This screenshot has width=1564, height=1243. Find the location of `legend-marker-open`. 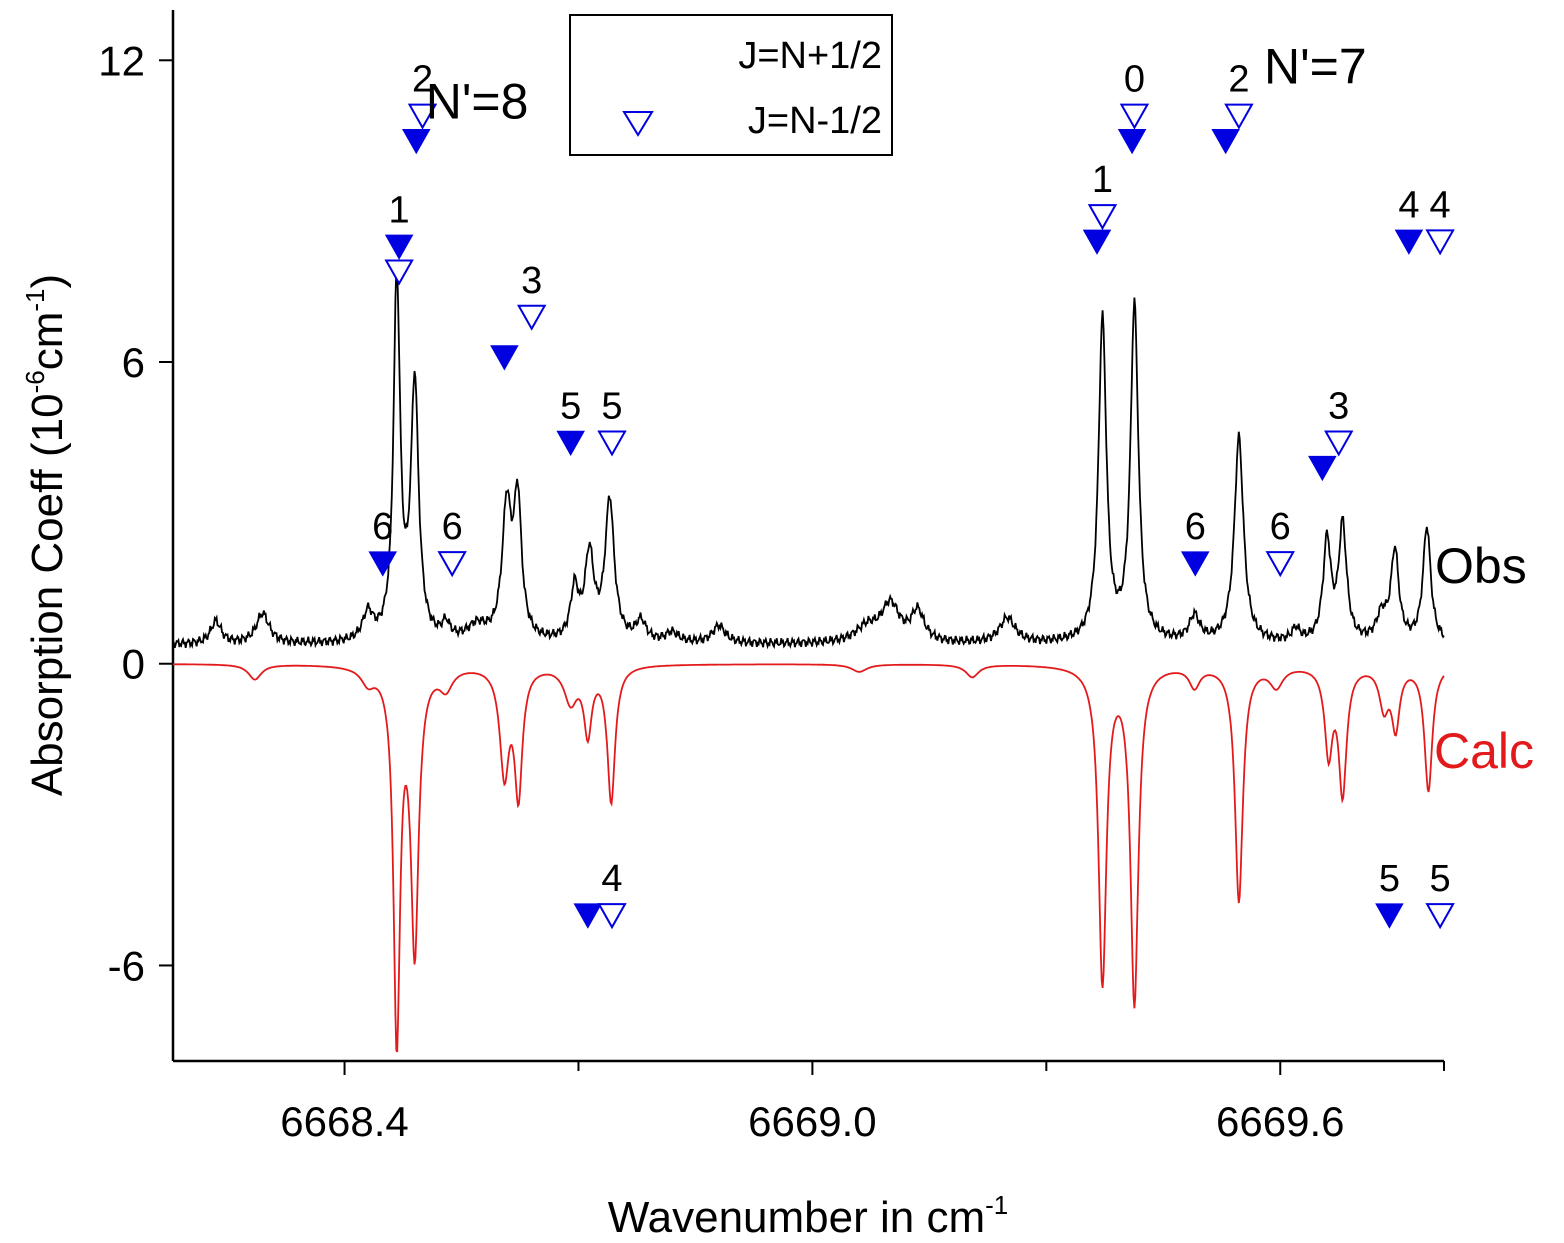

legend-marker-open is located at coordinates (638, 124).